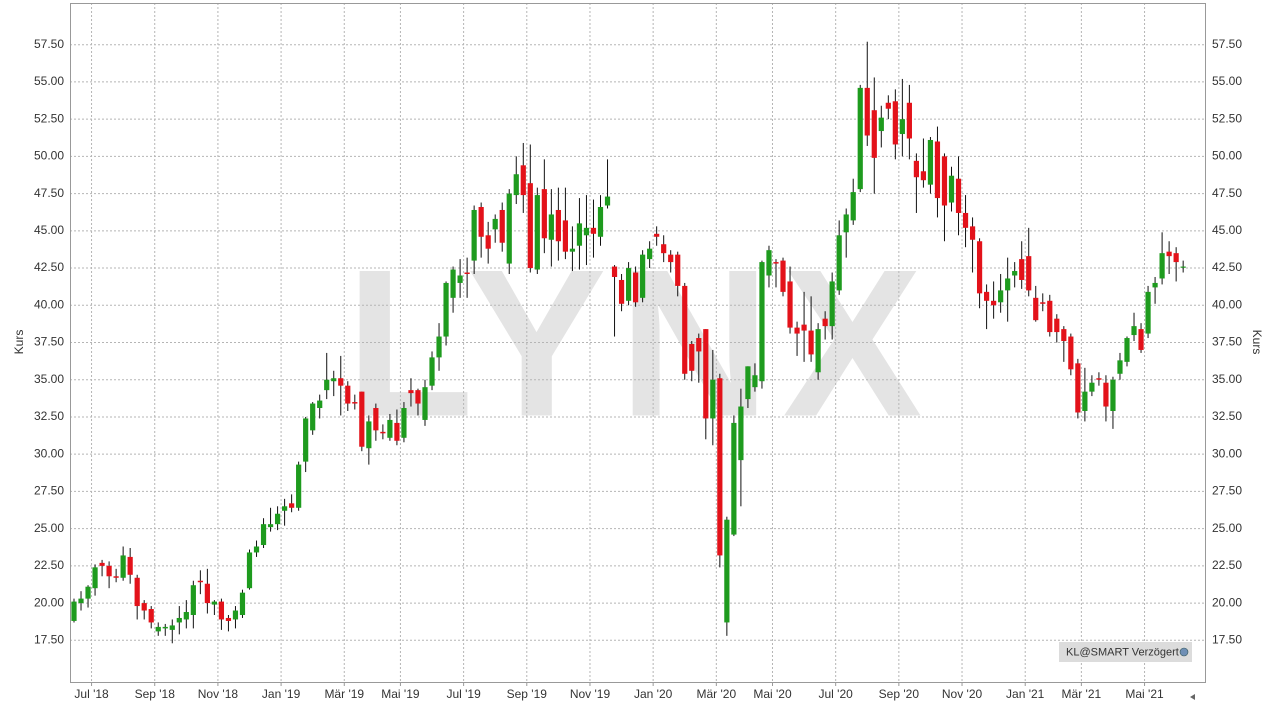 This screenshot has width=1281, height=721. What do you see at coordinates (717, 694) in the screenshot?
I see `x-tick-label: Mär '20` at bounding box center [717, 694].